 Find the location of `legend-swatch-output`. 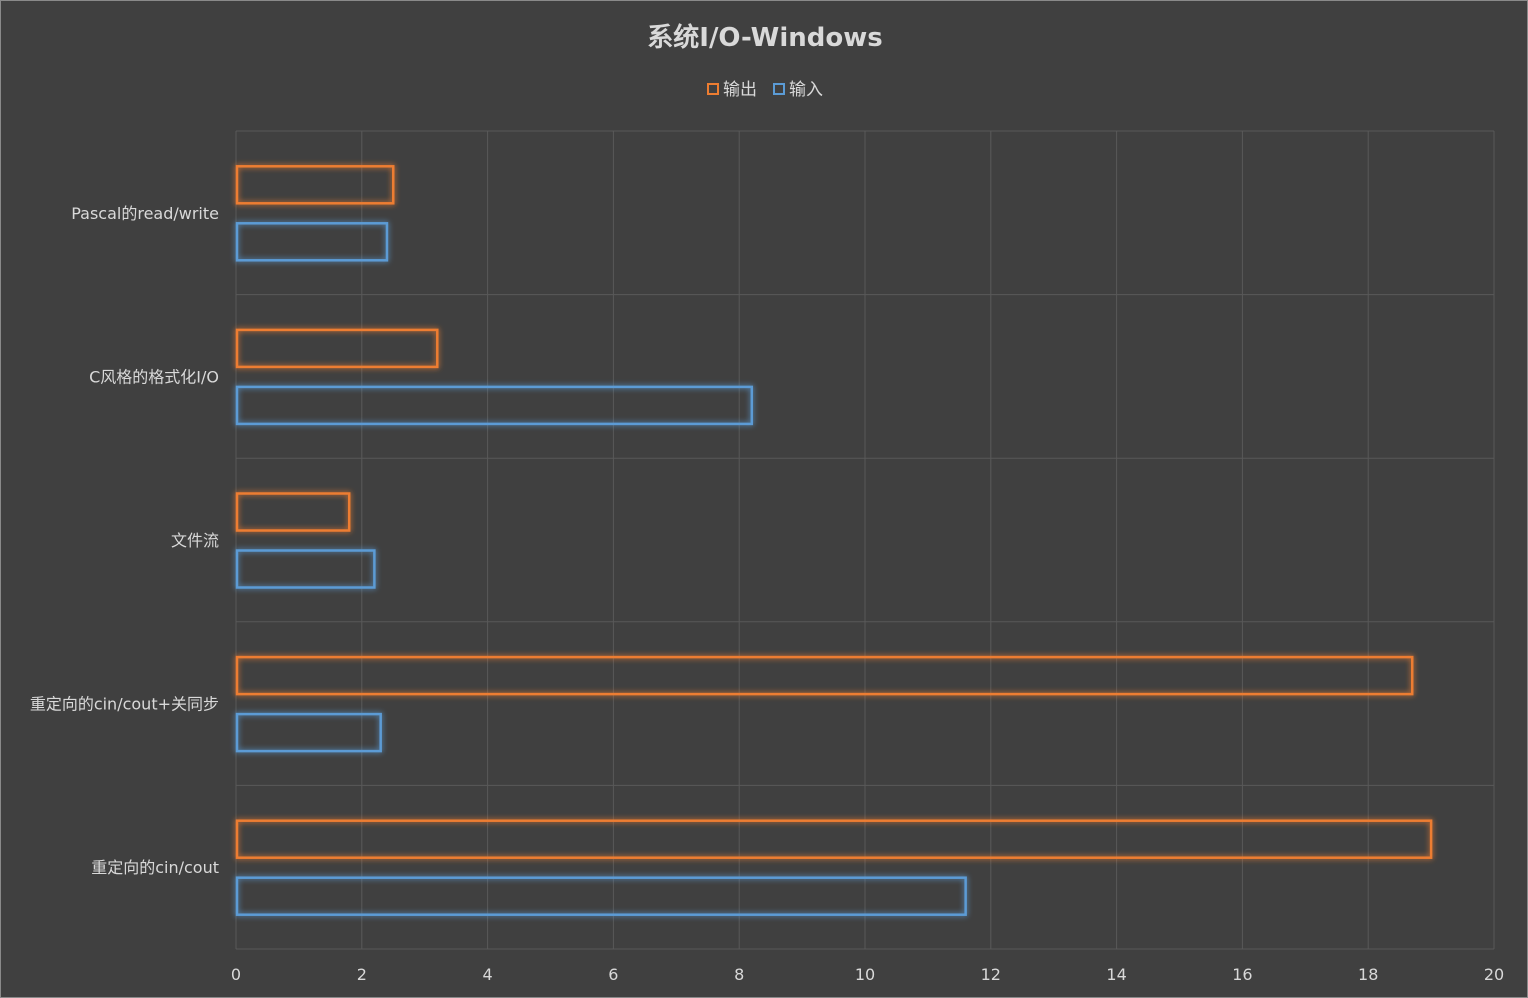

legend-swatch-output is located at coordinates (713, 89).